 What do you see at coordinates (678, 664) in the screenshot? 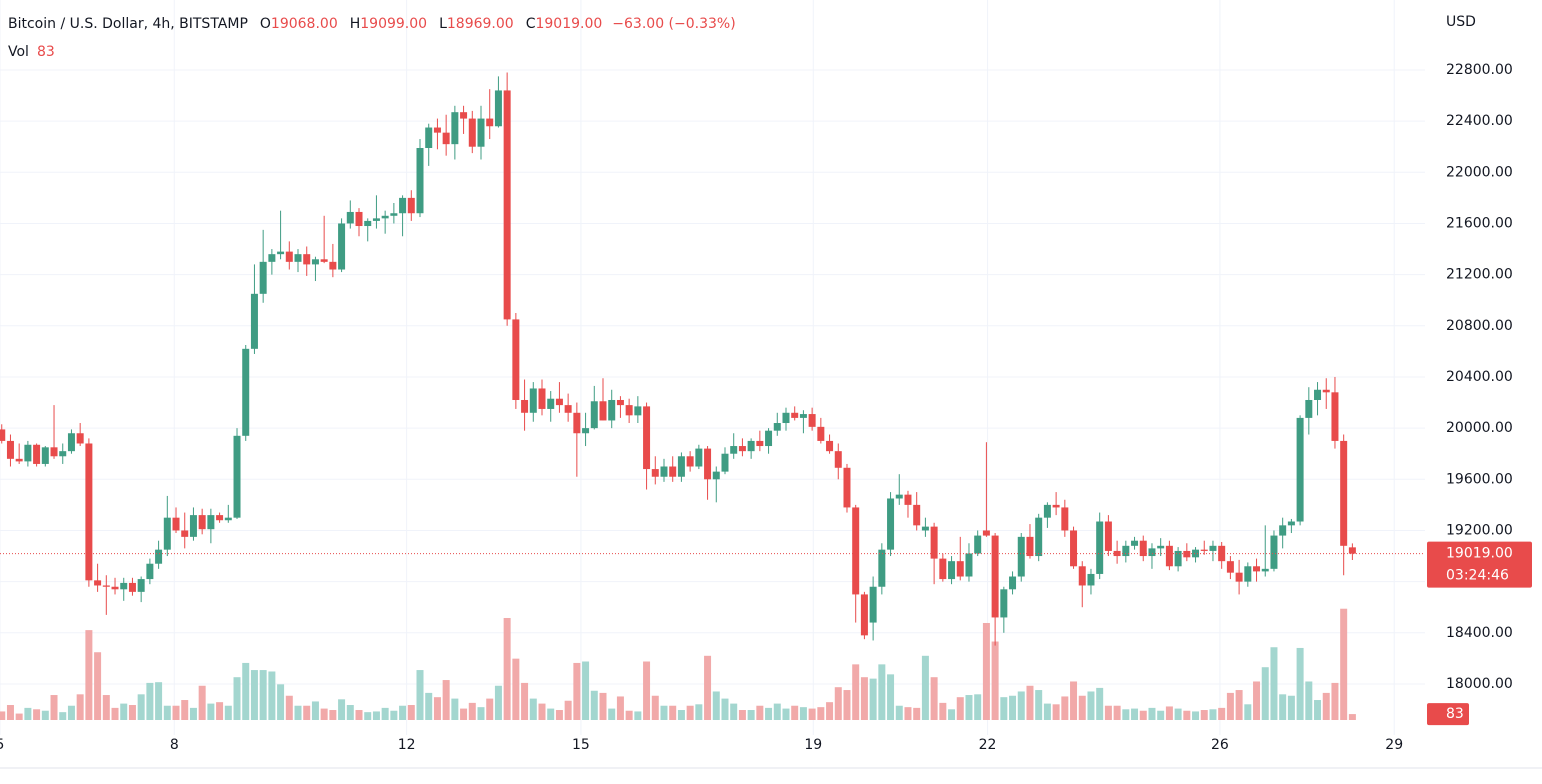
I see `volume-pane` at bounding box center [678, 664].